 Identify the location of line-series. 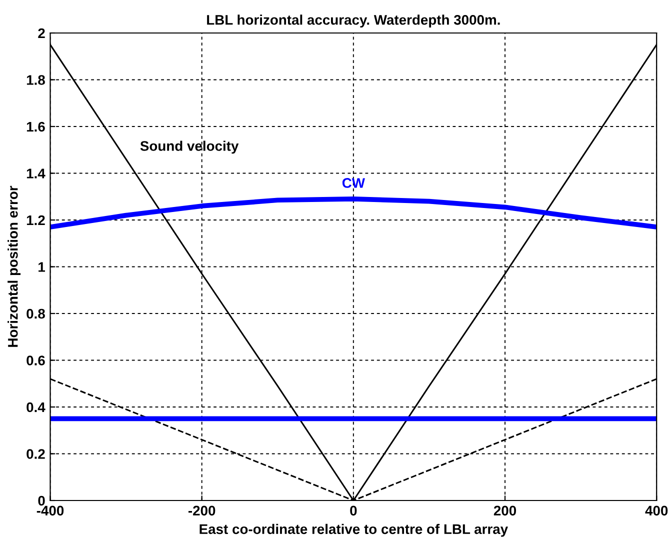
(353, 213).